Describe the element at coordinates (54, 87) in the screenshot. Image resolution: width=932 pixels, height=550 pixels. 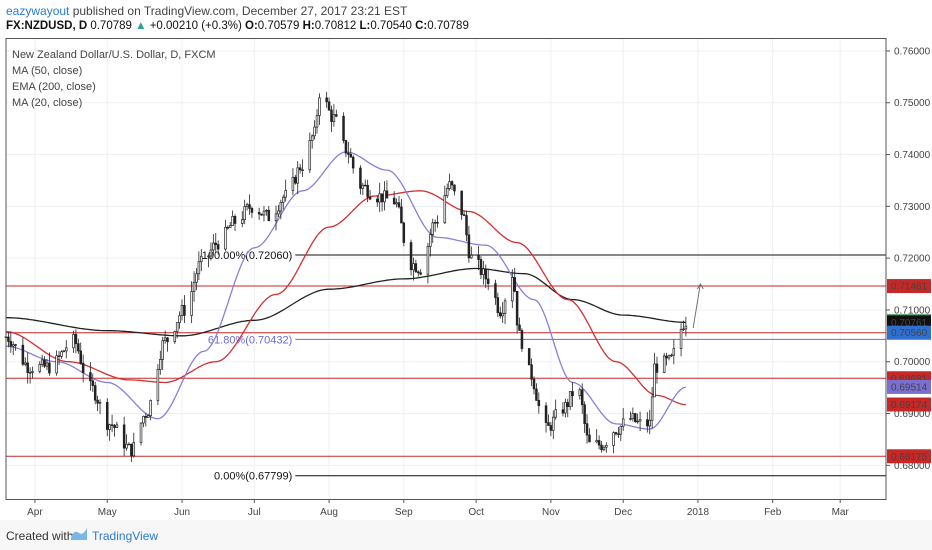
I see `legend-ema200: EMA (200, close)` at that location.